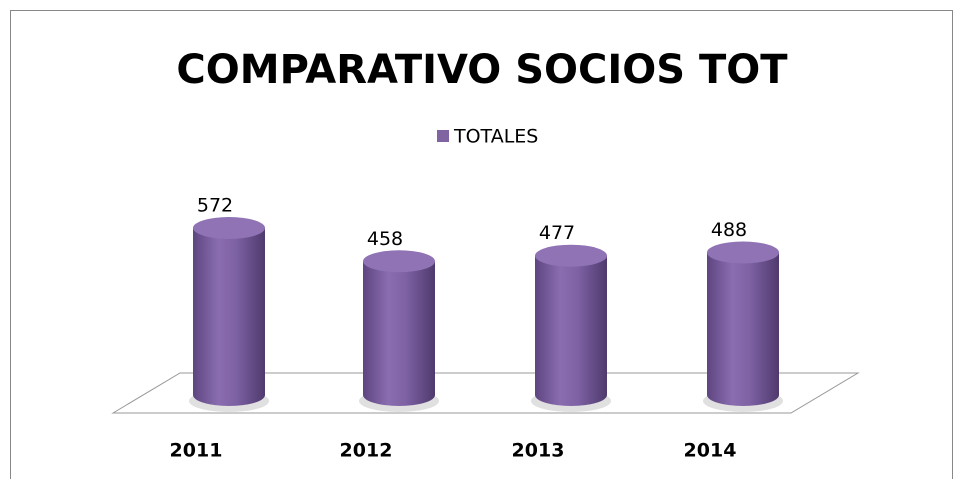 The image size is (955, 479). What do you see at coordinates (729, 230) in the screenshot?
I see `data-label: 488` at bounding box center [729, 230].